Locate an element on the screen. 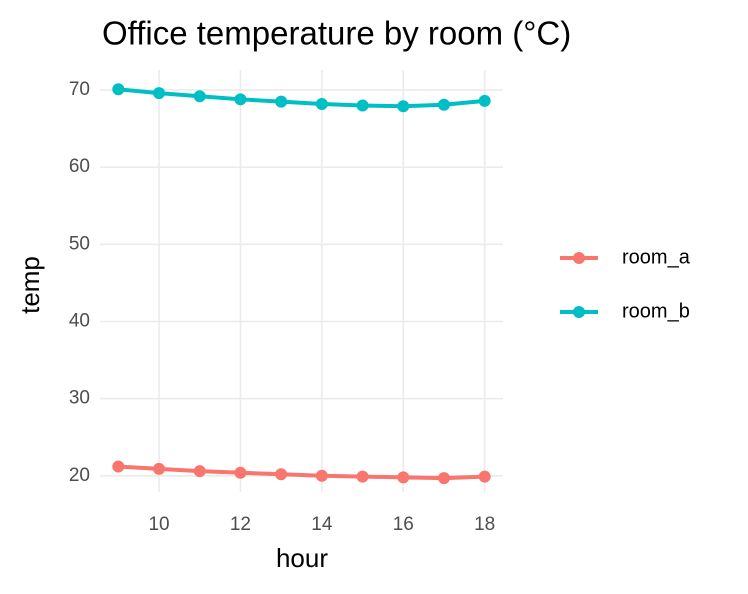 The image size is (748, 594). x-axis-label: hour is located at coordinates (302, 558).